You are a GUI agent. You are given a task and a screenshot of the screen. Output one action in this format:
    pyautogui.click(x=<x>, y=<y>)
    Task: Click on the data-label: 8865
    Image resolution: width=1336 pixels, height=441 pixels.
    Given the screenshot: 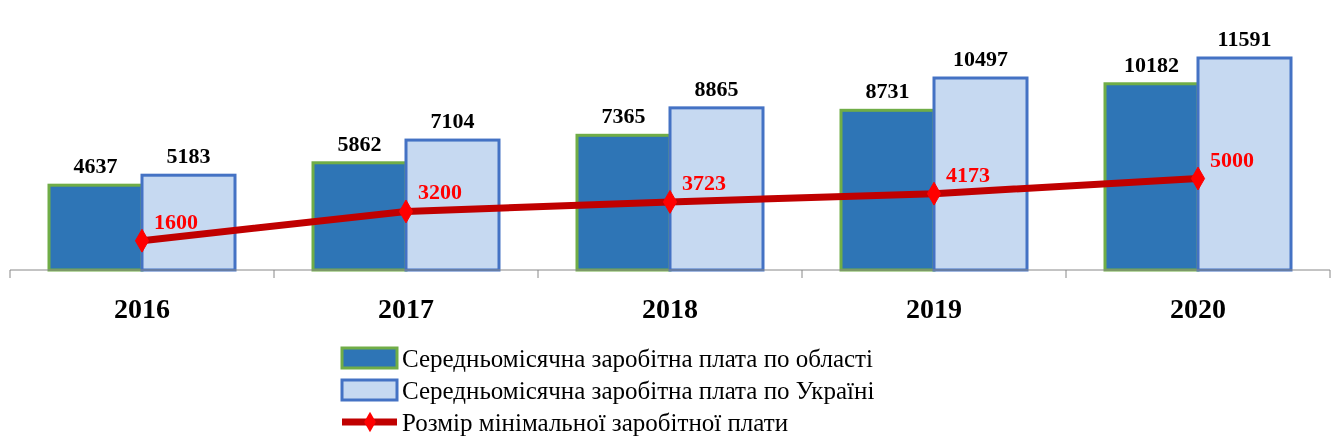 What is the action you would take?
    pyautogui.click(x=716, y=88)
    